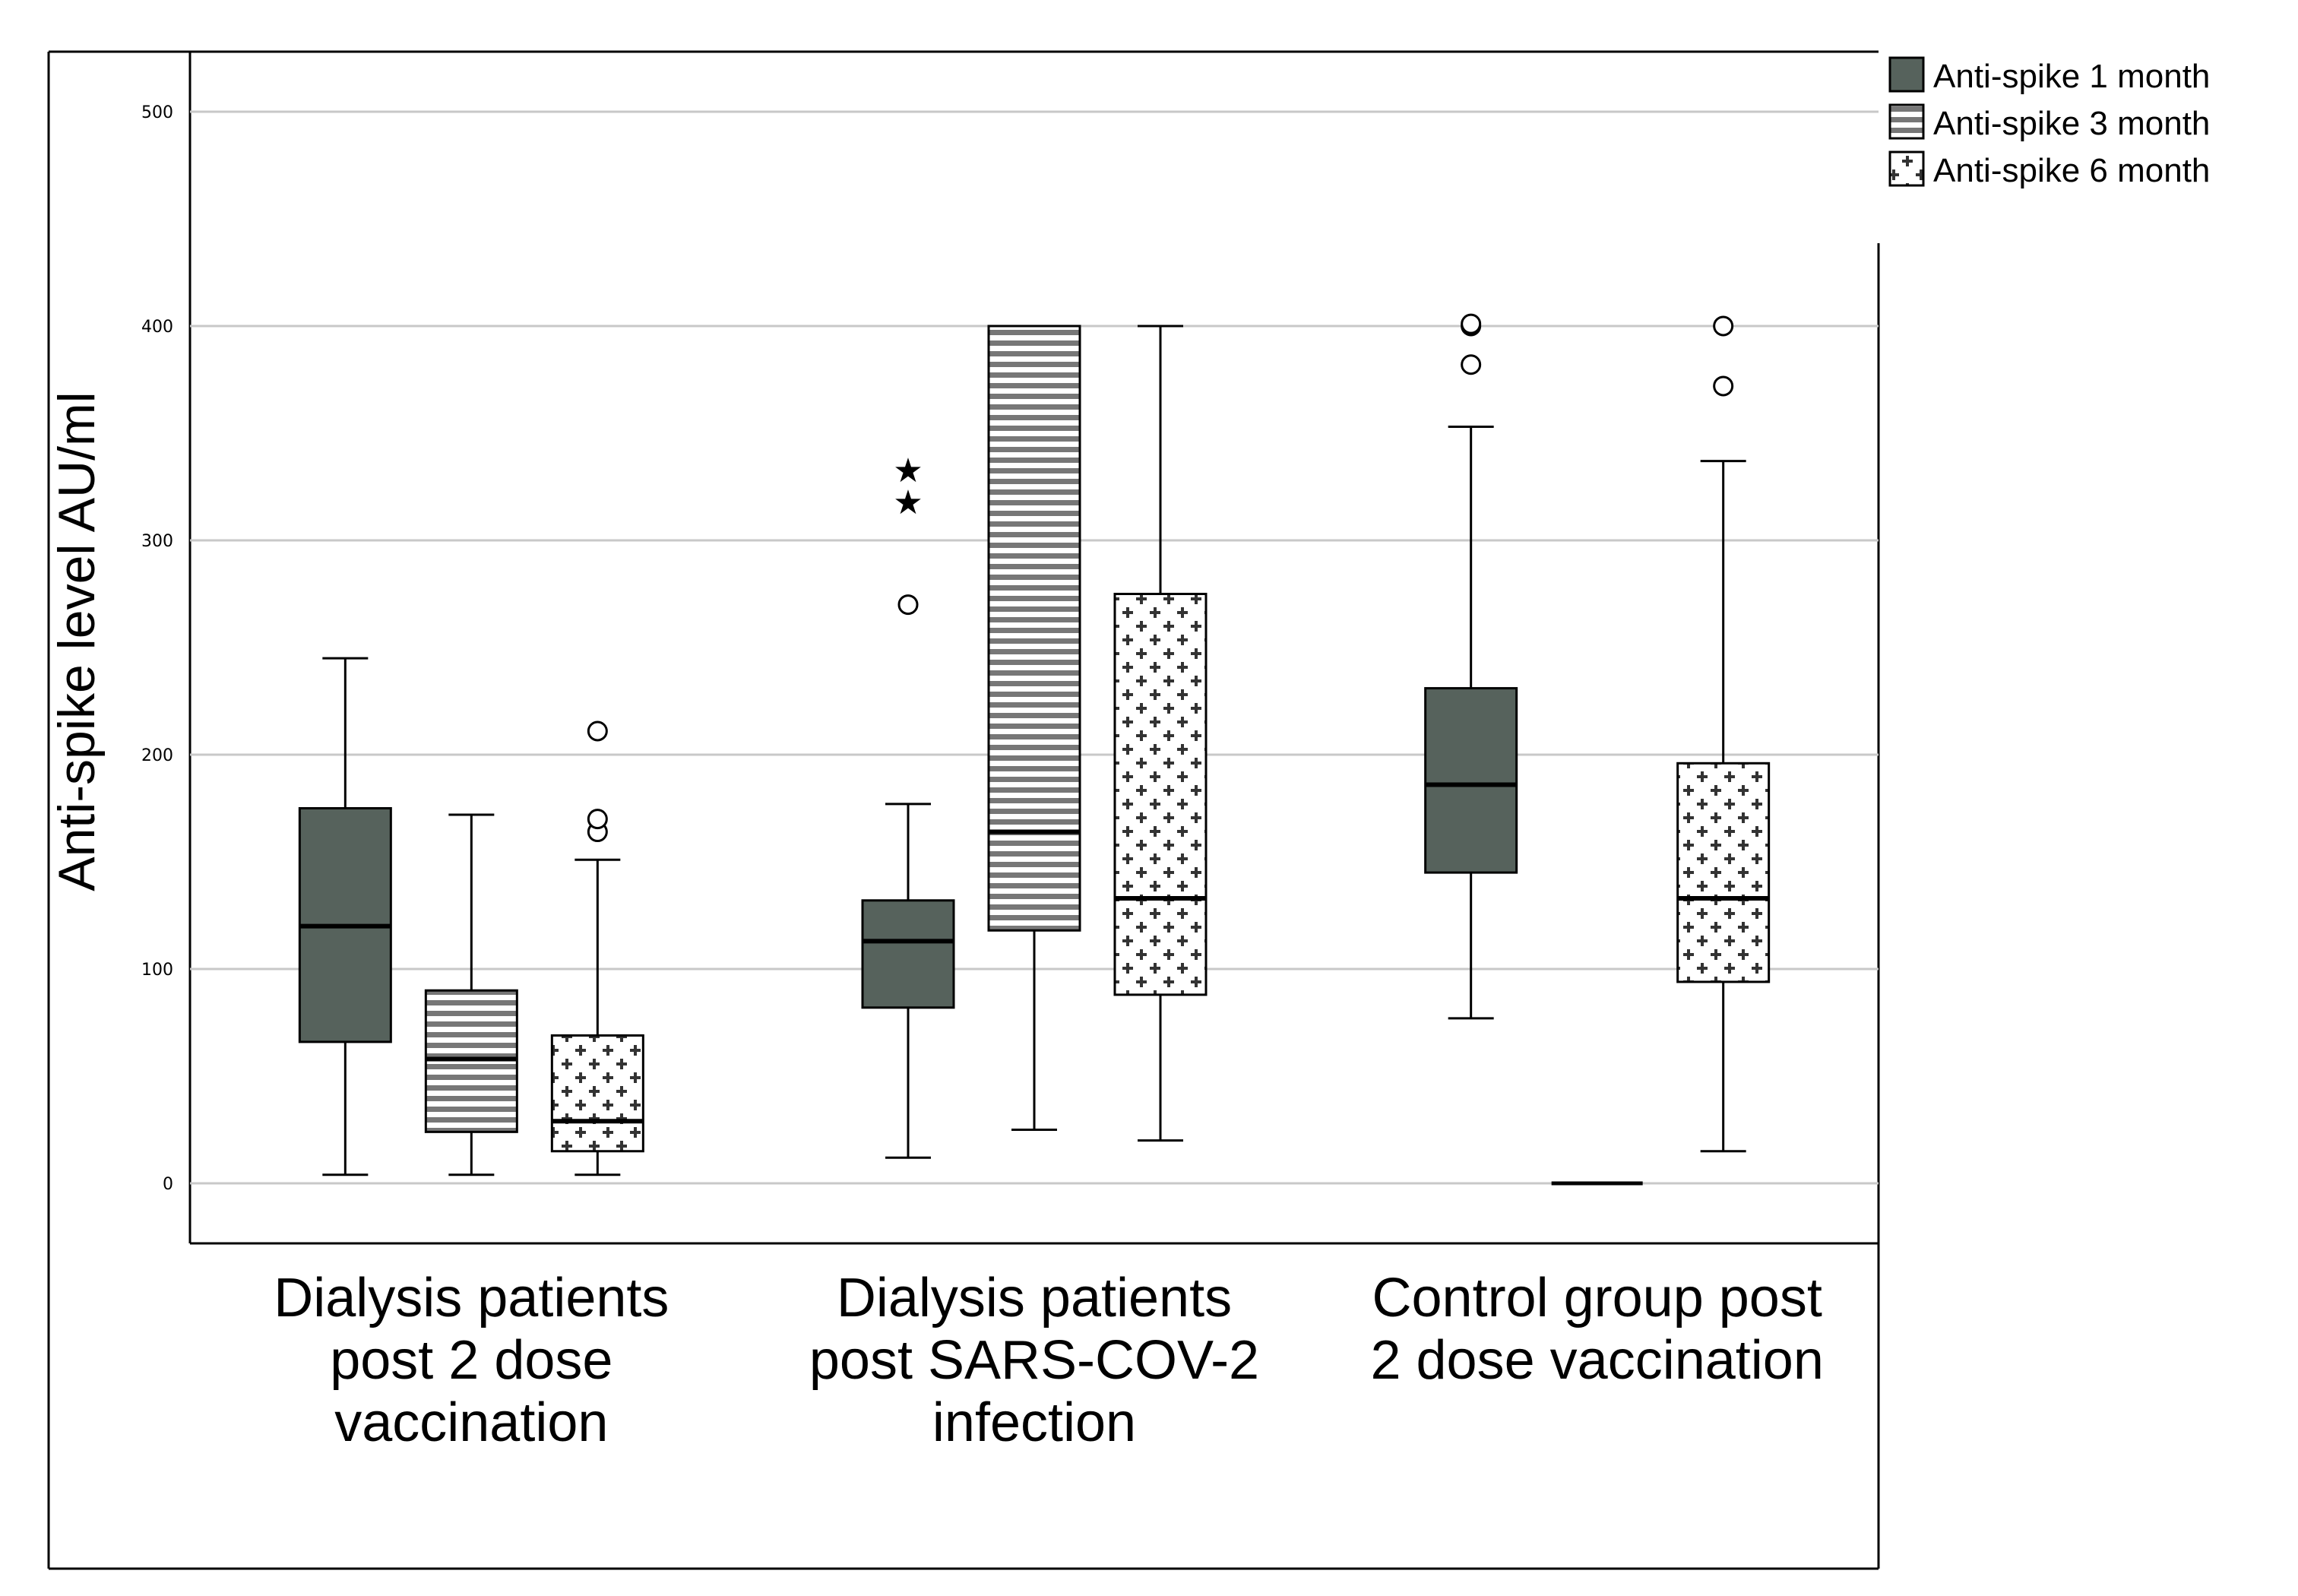  What do you see at coordinates (1906, 122) in the screenshot?
I see `legend-swatch-3-month` at bounding box center [1906, 122].